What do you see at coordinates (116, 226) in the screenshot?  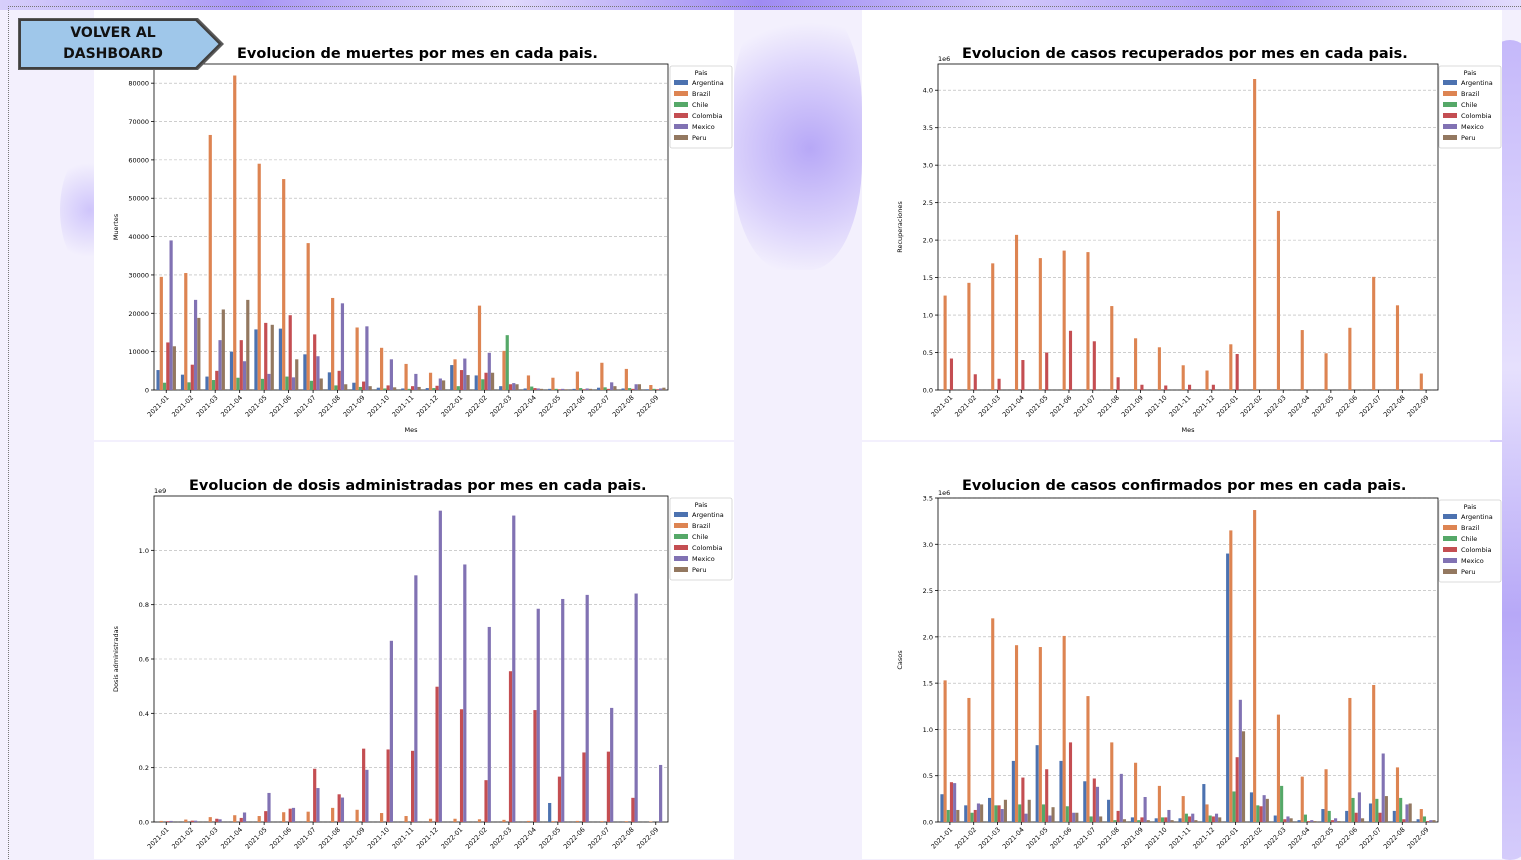 I see `y-axis-label: Muertes` at bounding box center [116, 226].